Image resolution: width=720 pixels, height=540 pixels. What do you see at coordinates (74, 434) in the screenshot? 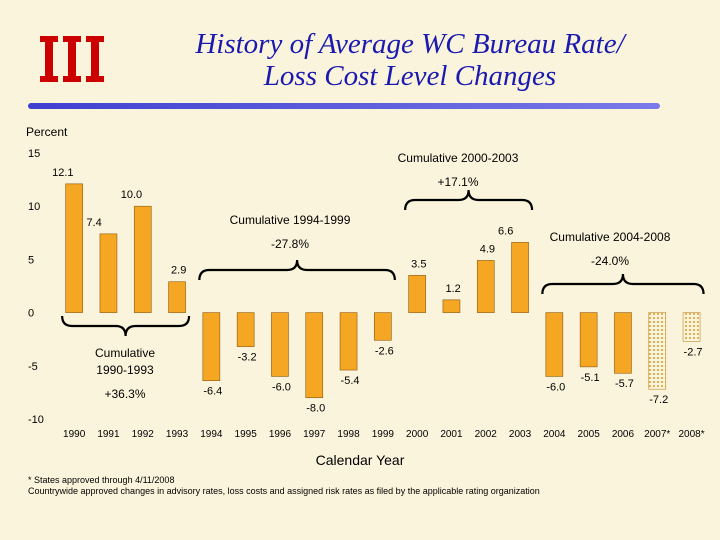
I see `x-tick-label: 1990` at bounding box center [74, 434].